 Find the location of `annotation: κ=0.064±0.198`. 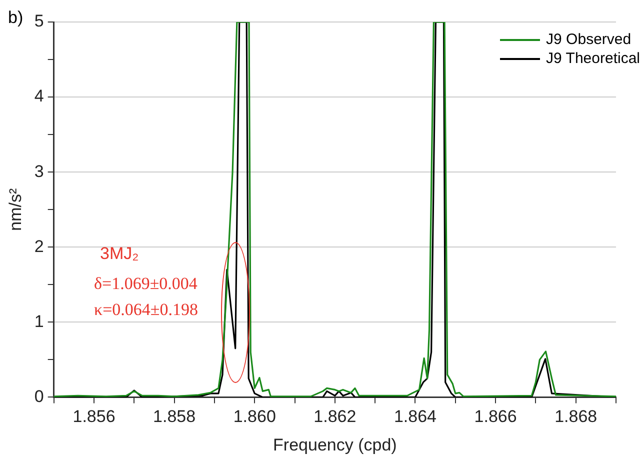

annotation: κ=0.064±0.198 is located at coordinates (146, 310).